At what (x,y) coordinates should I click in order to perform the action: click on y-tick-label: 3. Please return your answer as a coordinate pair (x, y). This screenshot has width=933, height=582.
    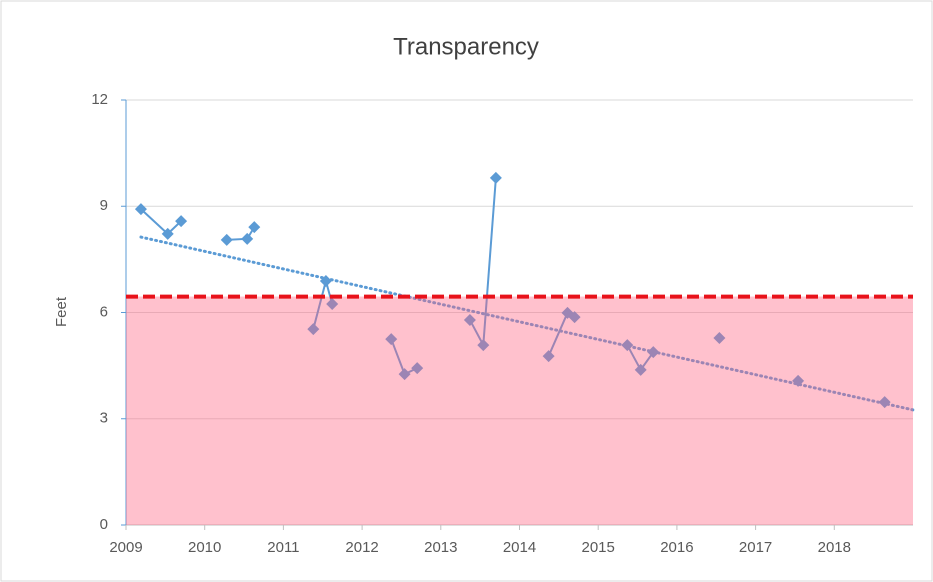
    Looking at the image, I should click on (104, 418).